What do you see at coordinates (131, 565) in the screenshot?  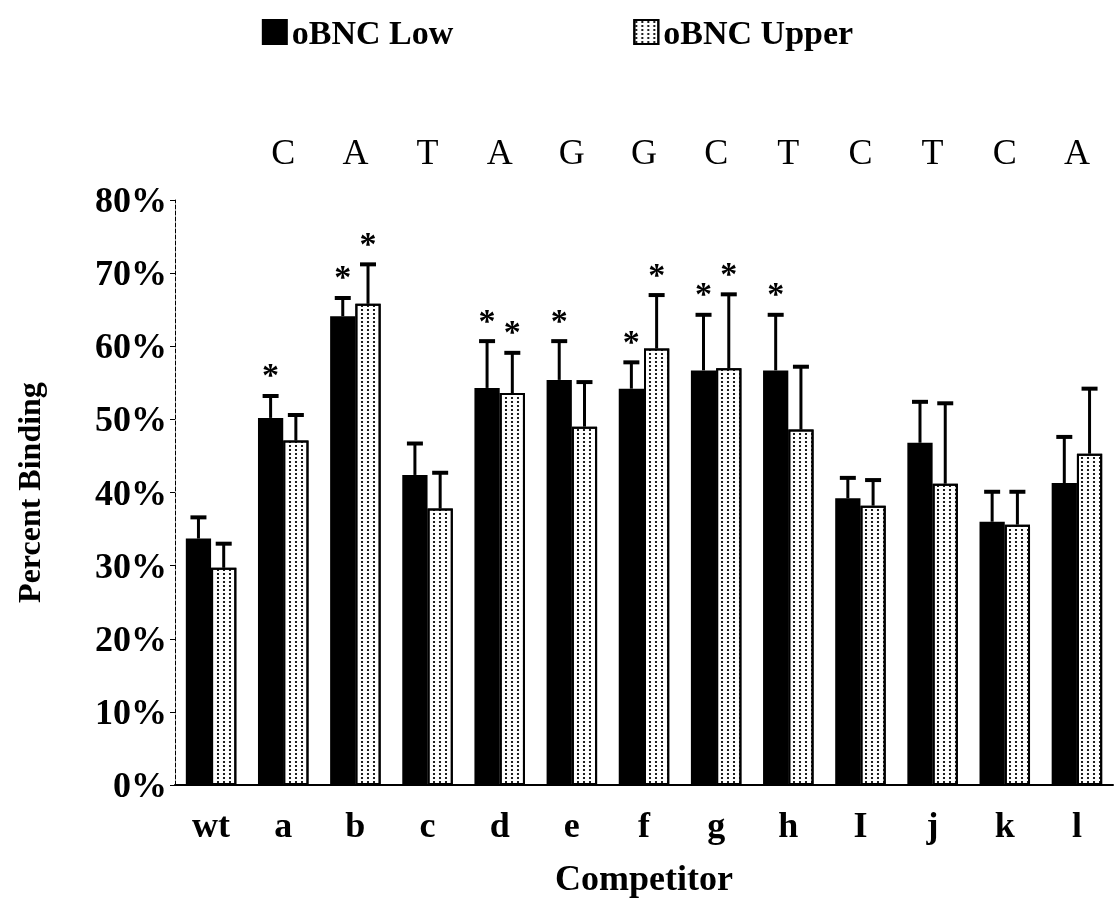 I see `y-tick-label: 30%` at bounding box center [131, 565].